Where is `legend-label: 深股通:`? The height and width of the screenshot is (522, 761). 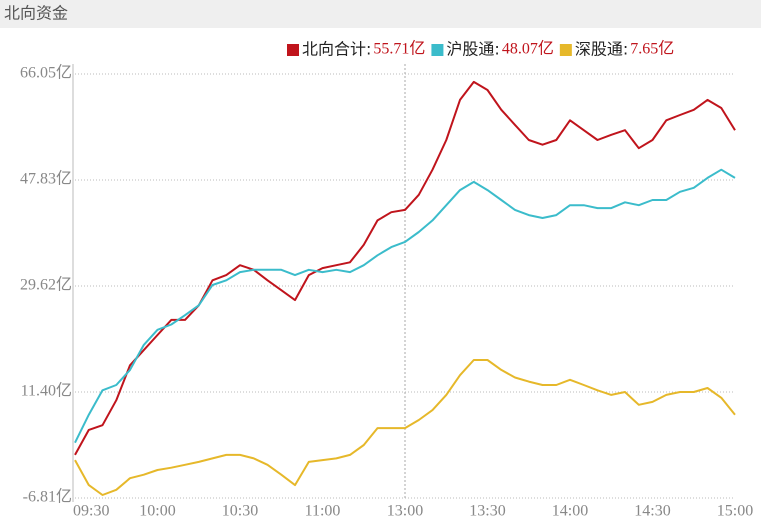
legend-label: 深股通: is located at coordinates (601, 49).